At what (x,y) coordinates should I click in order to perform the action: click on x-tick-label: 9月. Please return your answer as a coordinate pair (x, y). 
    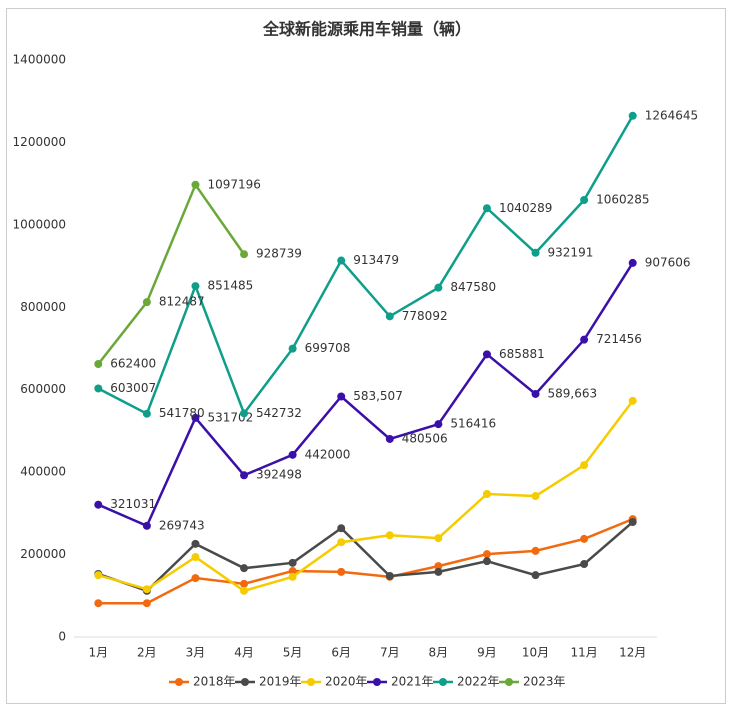
    Looking at the image, I should click on (487, 653).